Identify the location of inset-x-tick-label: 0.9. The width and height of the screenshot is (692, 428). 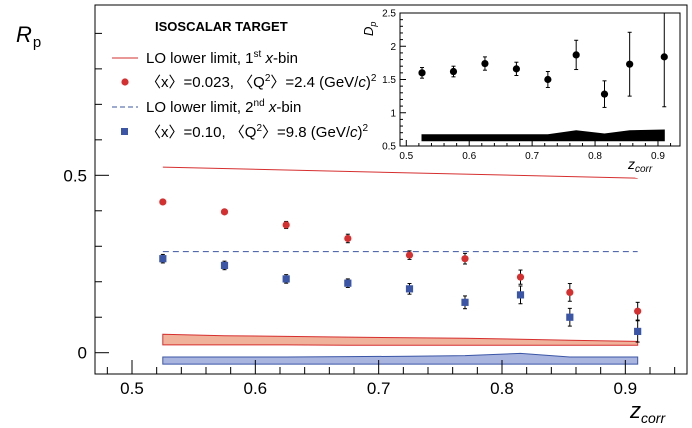
(658, 156).